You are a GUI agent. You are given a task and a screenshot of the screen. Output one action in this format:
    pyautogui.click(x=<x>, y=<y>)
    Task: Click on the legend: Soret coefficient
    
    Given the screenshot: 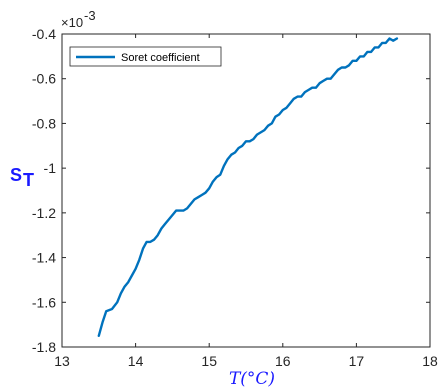 What is the action you would take?
    pyautogui.click(x=145, y=56)
    